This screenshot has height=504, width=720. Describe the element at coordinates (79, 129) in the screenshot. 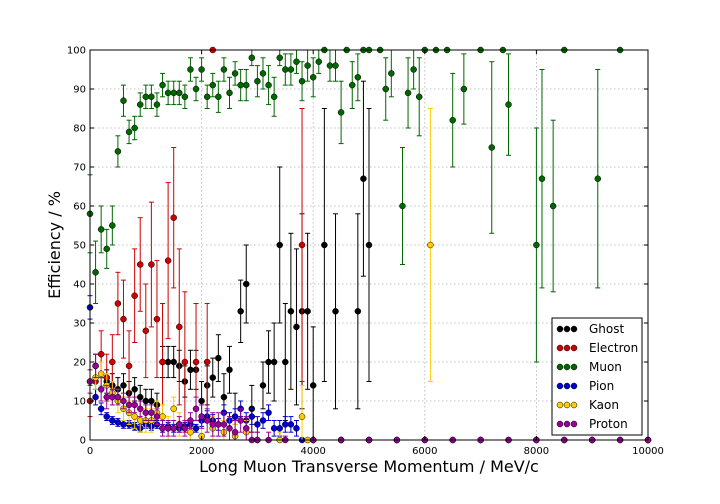

I see `y-tick-label: 80` at that location.